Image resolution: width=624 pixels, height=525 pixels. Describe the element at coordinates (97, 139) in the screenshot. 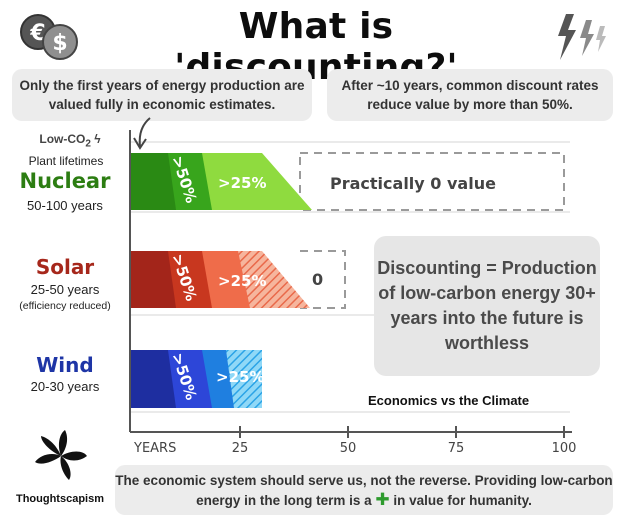

I see `small-lightning-icon: ϟ` at that location.